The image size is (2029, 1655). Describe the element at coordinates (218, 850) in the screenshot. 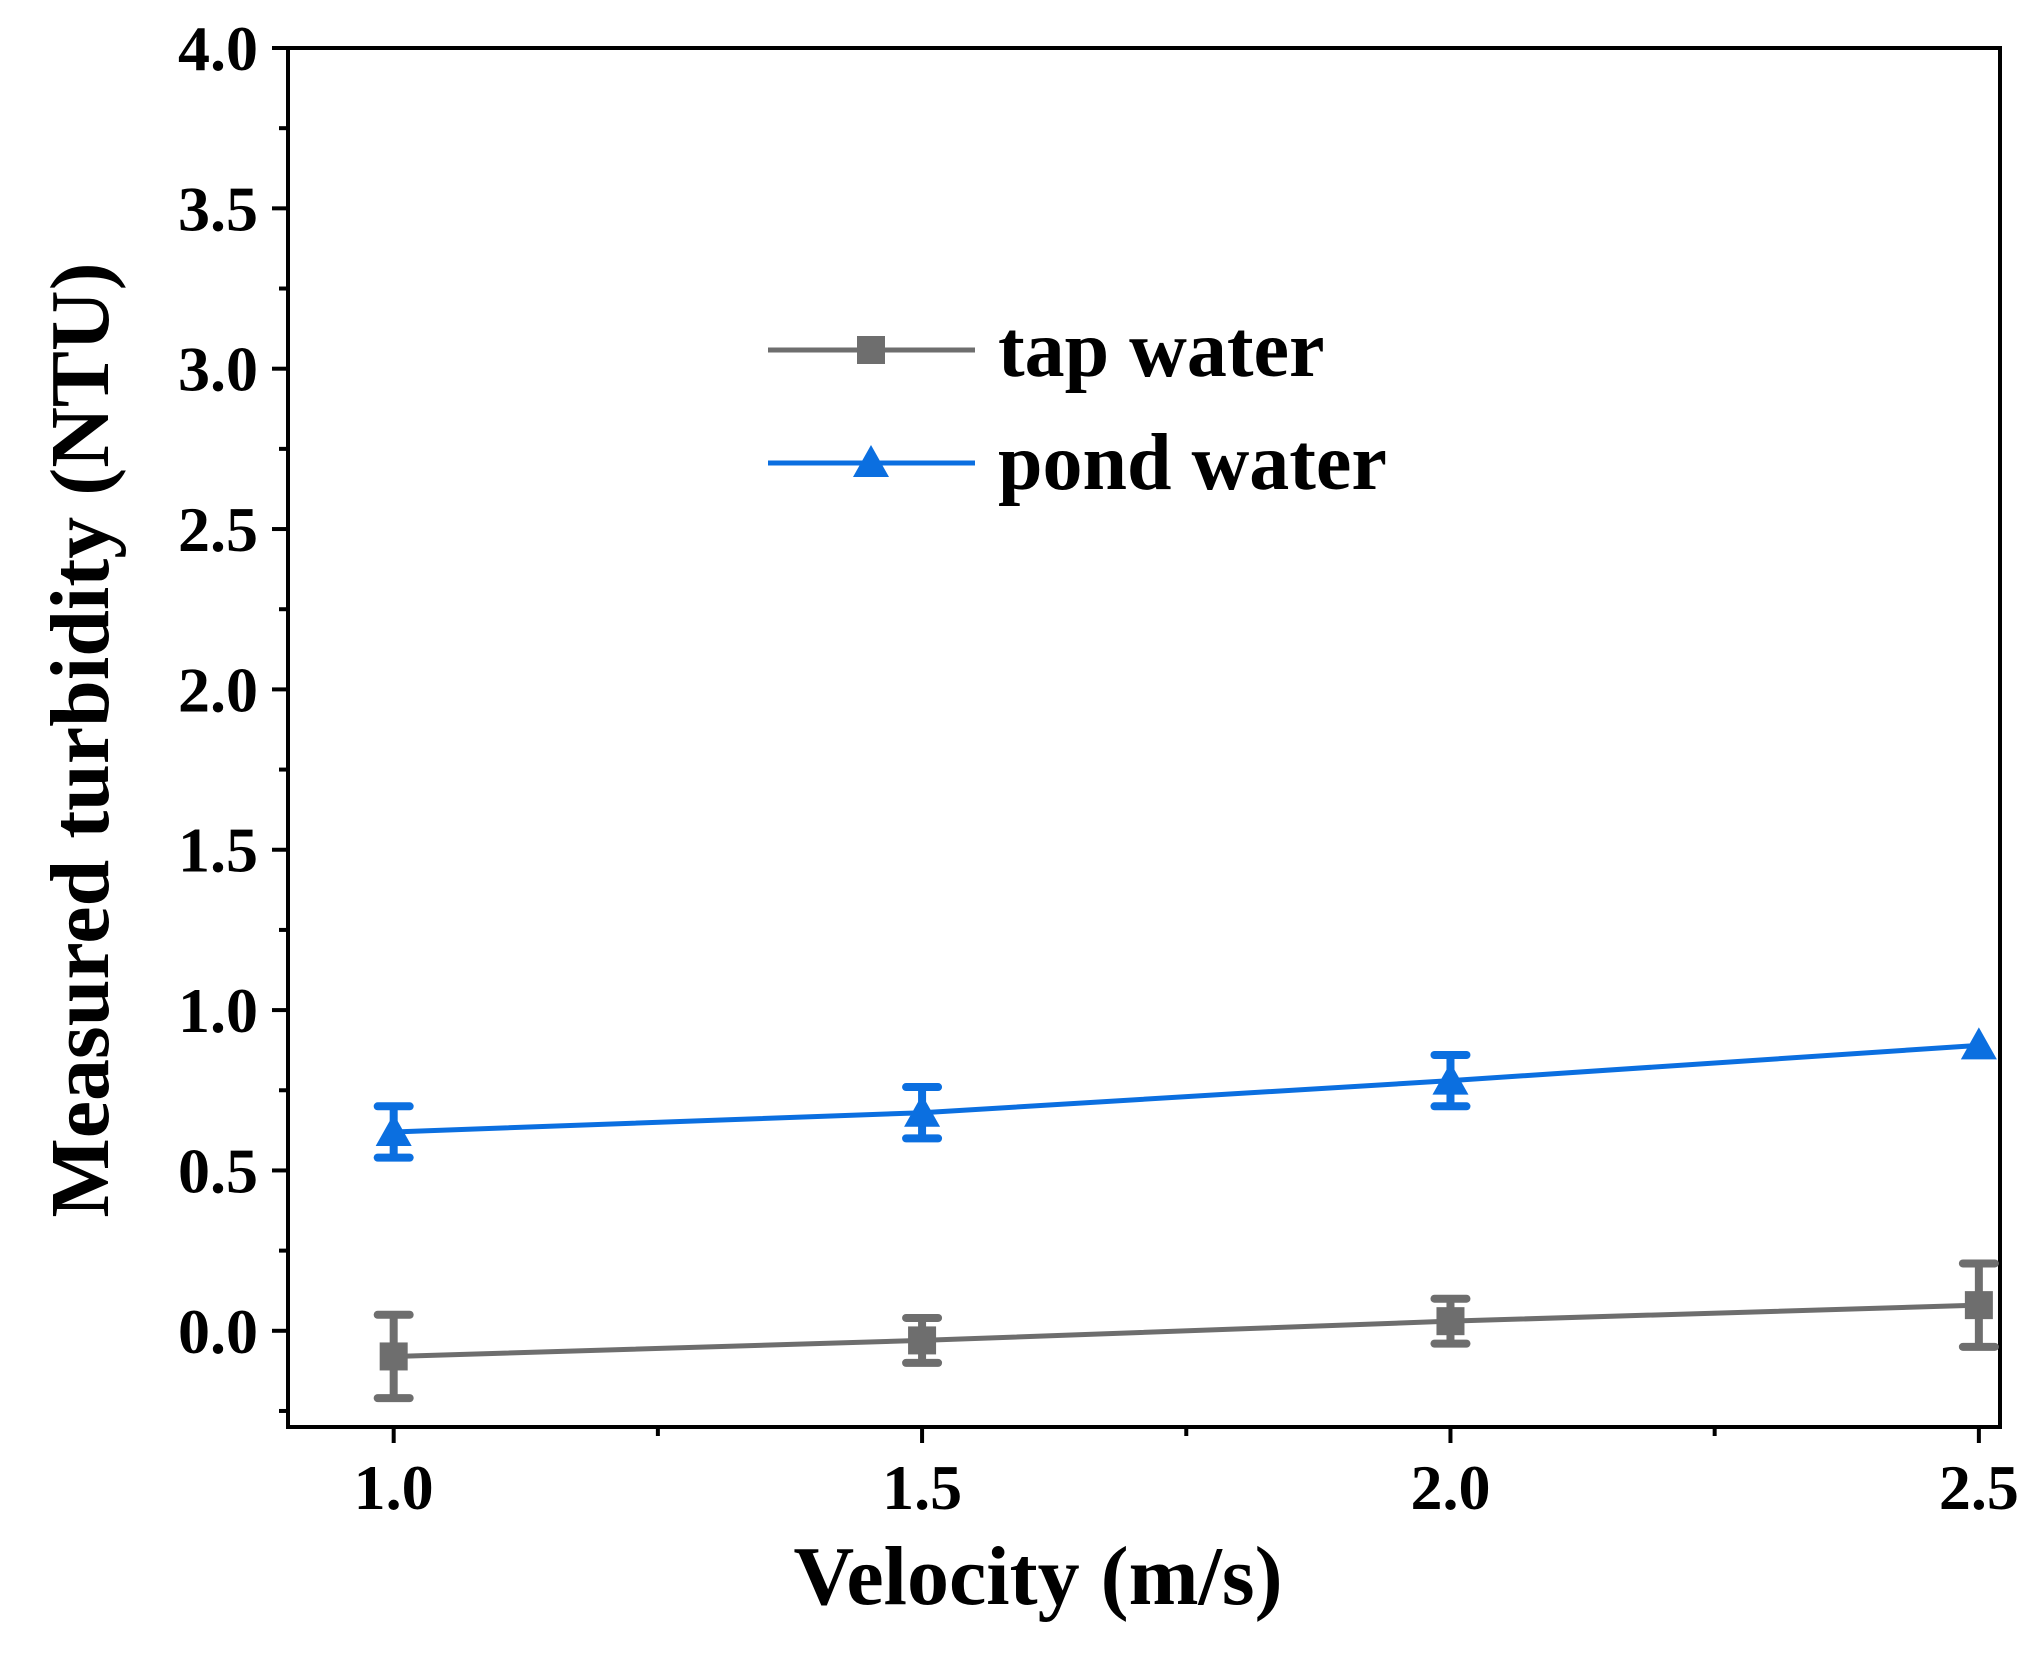

I see `y-tick-label: 1.5` at that location.